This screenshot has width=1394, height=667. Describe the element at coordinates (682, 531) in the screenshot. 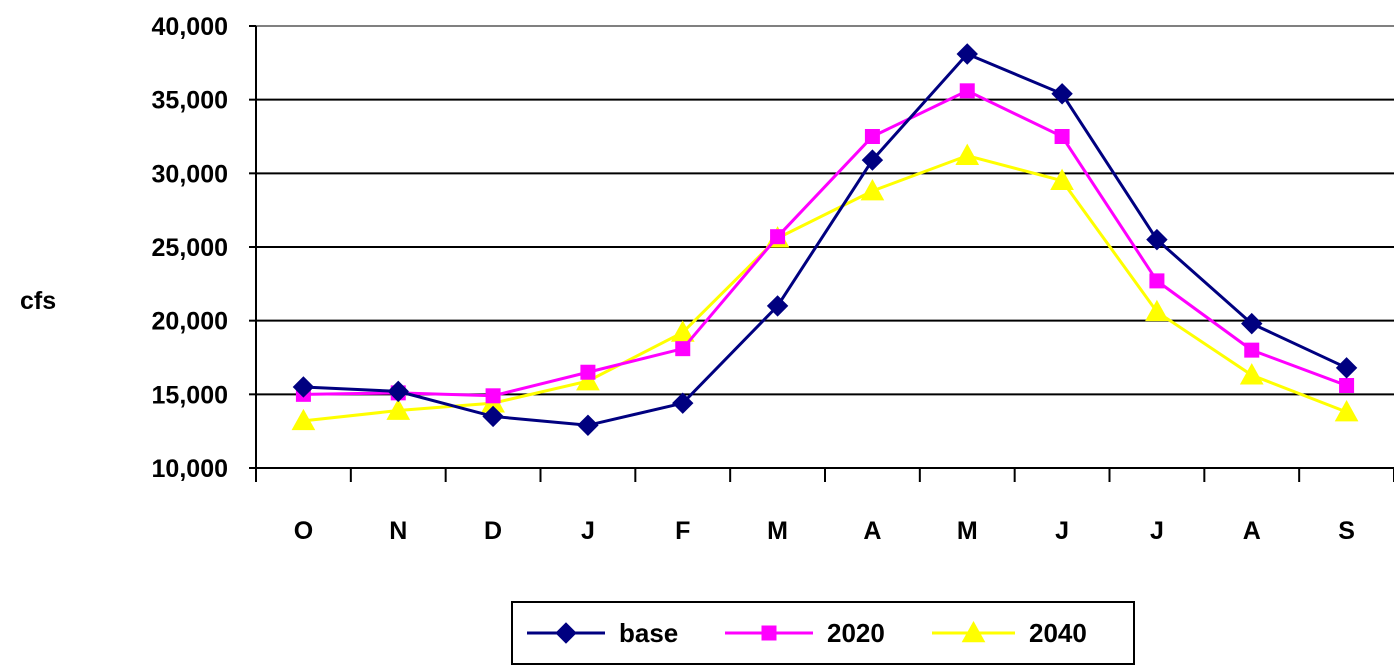

I see `x-tick-label: F` at that location.